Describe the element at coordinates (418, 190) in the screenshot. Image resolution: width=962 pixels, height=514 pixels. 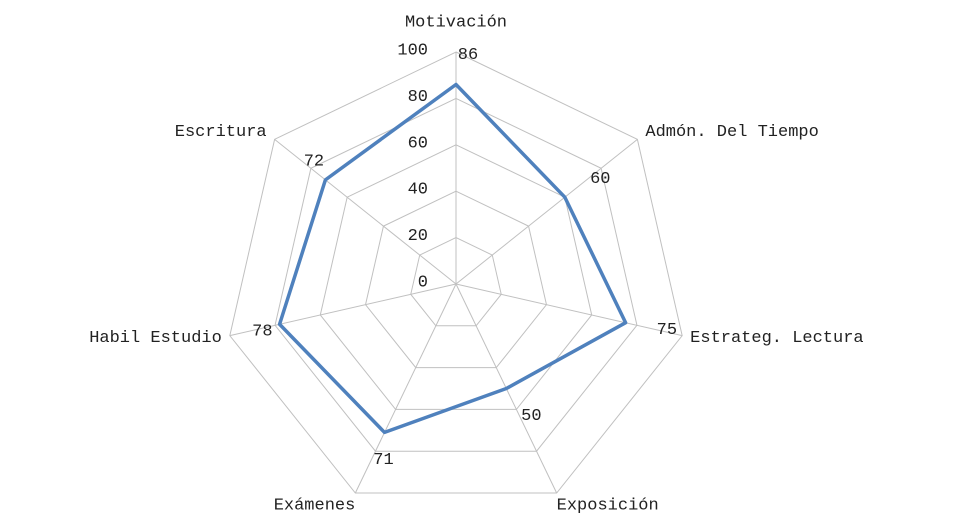
I see `y-tick-label: 40` at that location.